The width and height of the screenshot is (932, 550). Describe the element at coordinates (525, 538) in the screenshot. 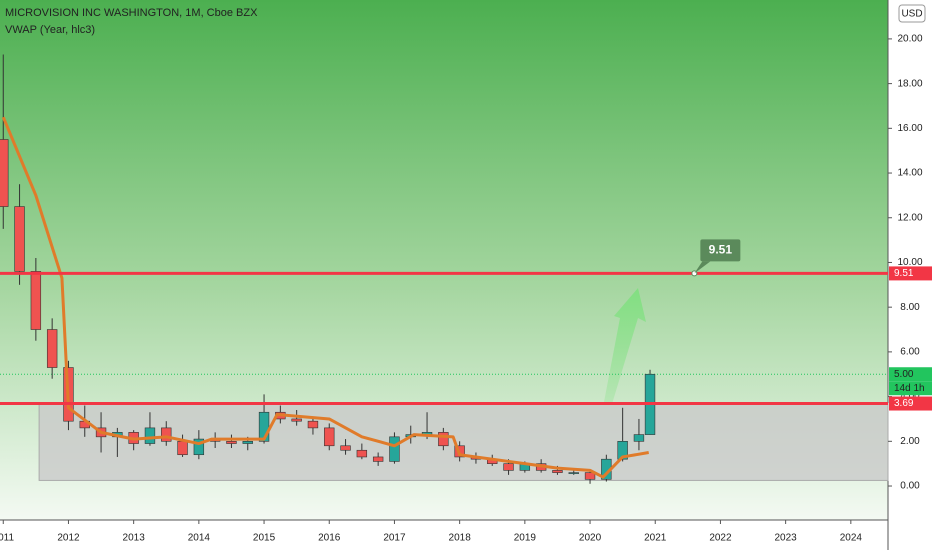

I see `x-tick-label: 2019` at that location.